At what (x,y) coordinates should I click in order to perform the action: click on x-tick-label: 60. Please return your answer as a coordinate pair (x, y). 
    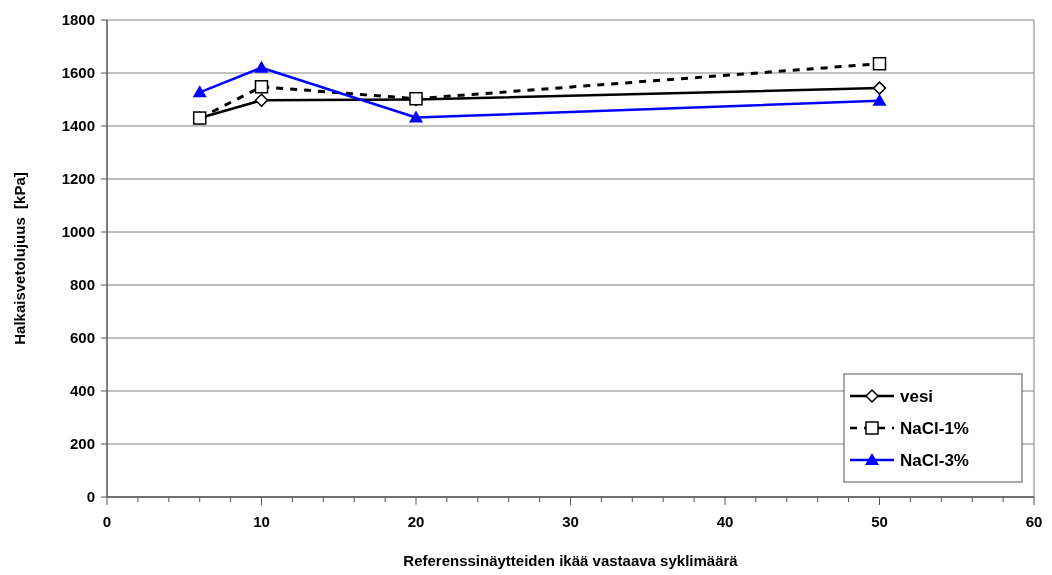
    Looking at the image, I should click on (1034, 521).